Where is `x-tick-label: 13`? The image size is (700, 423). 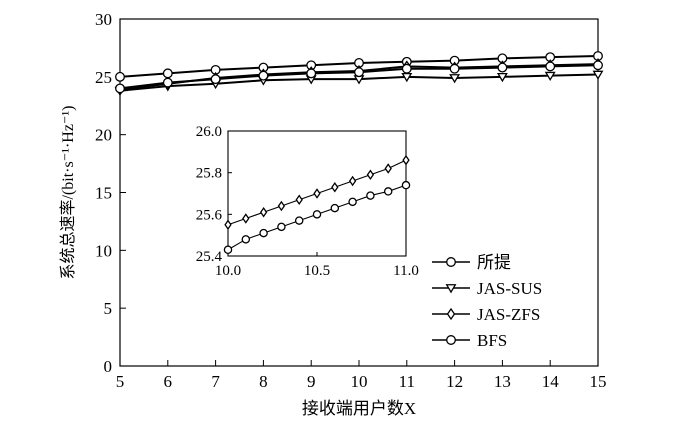
x-tick-label: 13 is located at coordinates (502, 381).